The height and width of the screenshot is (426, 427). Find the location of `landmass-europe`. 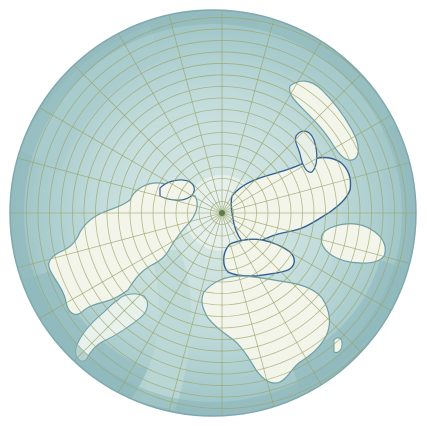

landmass-europe is located at coordinates (259, 257).